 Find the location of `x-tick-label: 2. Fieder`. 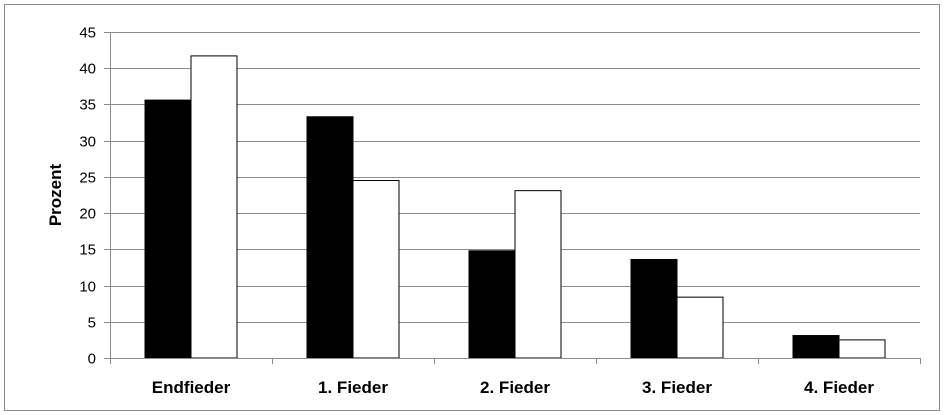

x-tick-label: 2. Fieder is located at coordinates (515, 387).